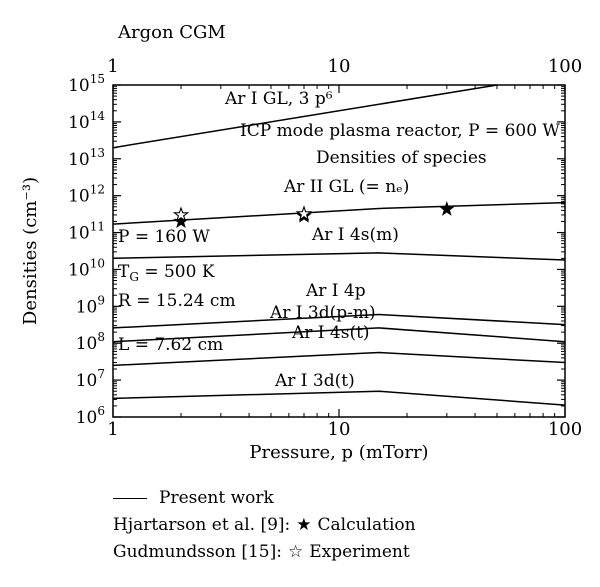 This screenshot has height=587, width=600. What do you see at coordinates (565, 66) in the screenshot?
I see `x-tick-label-top: 100` at bounding box center [565, 66].